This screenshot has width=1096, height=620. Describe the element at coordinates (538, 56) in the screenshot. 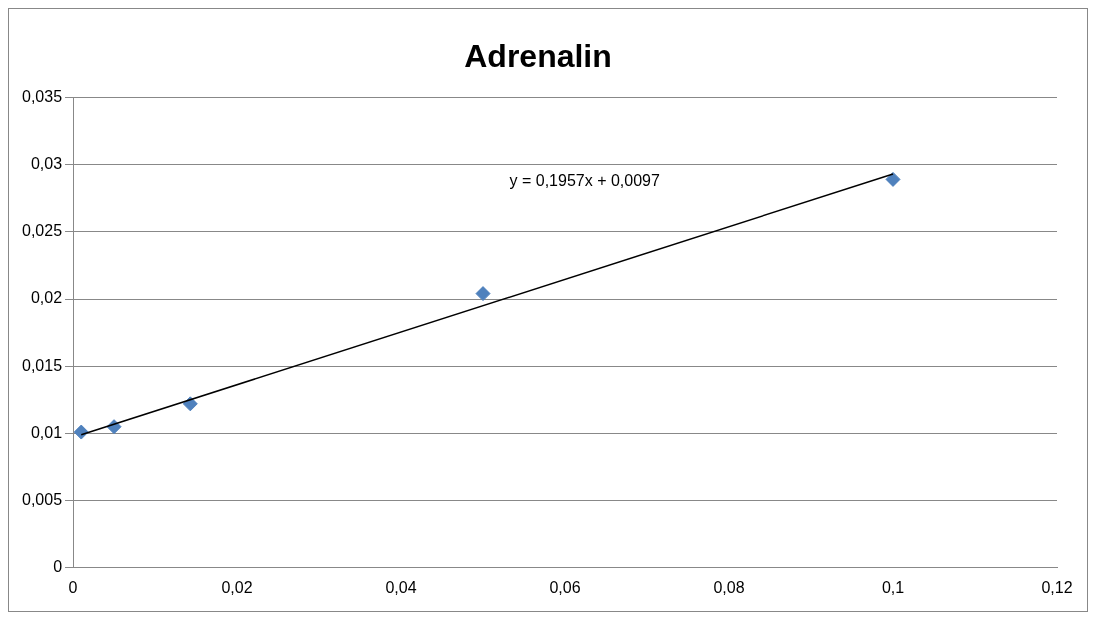

I see `chart-title: Adrenalin` at that location.